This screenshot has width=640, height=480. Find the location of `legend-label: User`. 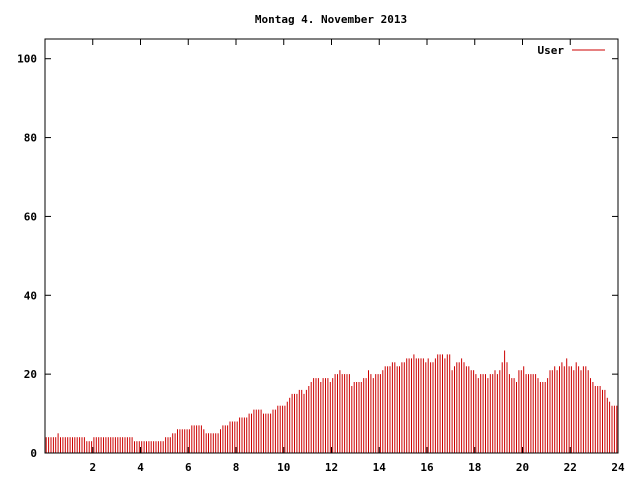

legend-label: User is located at coordinates (551, 50).